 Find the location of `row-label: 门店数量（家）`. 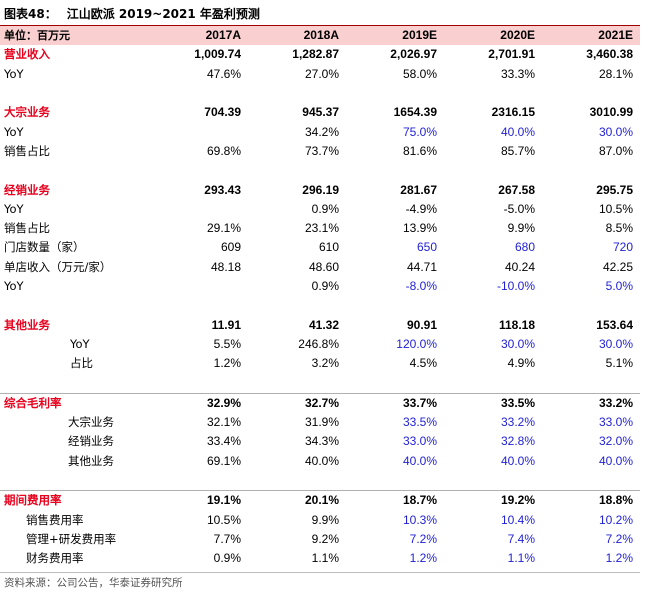

row-label: 门店数量（家） is located at coordinates (44, 247).